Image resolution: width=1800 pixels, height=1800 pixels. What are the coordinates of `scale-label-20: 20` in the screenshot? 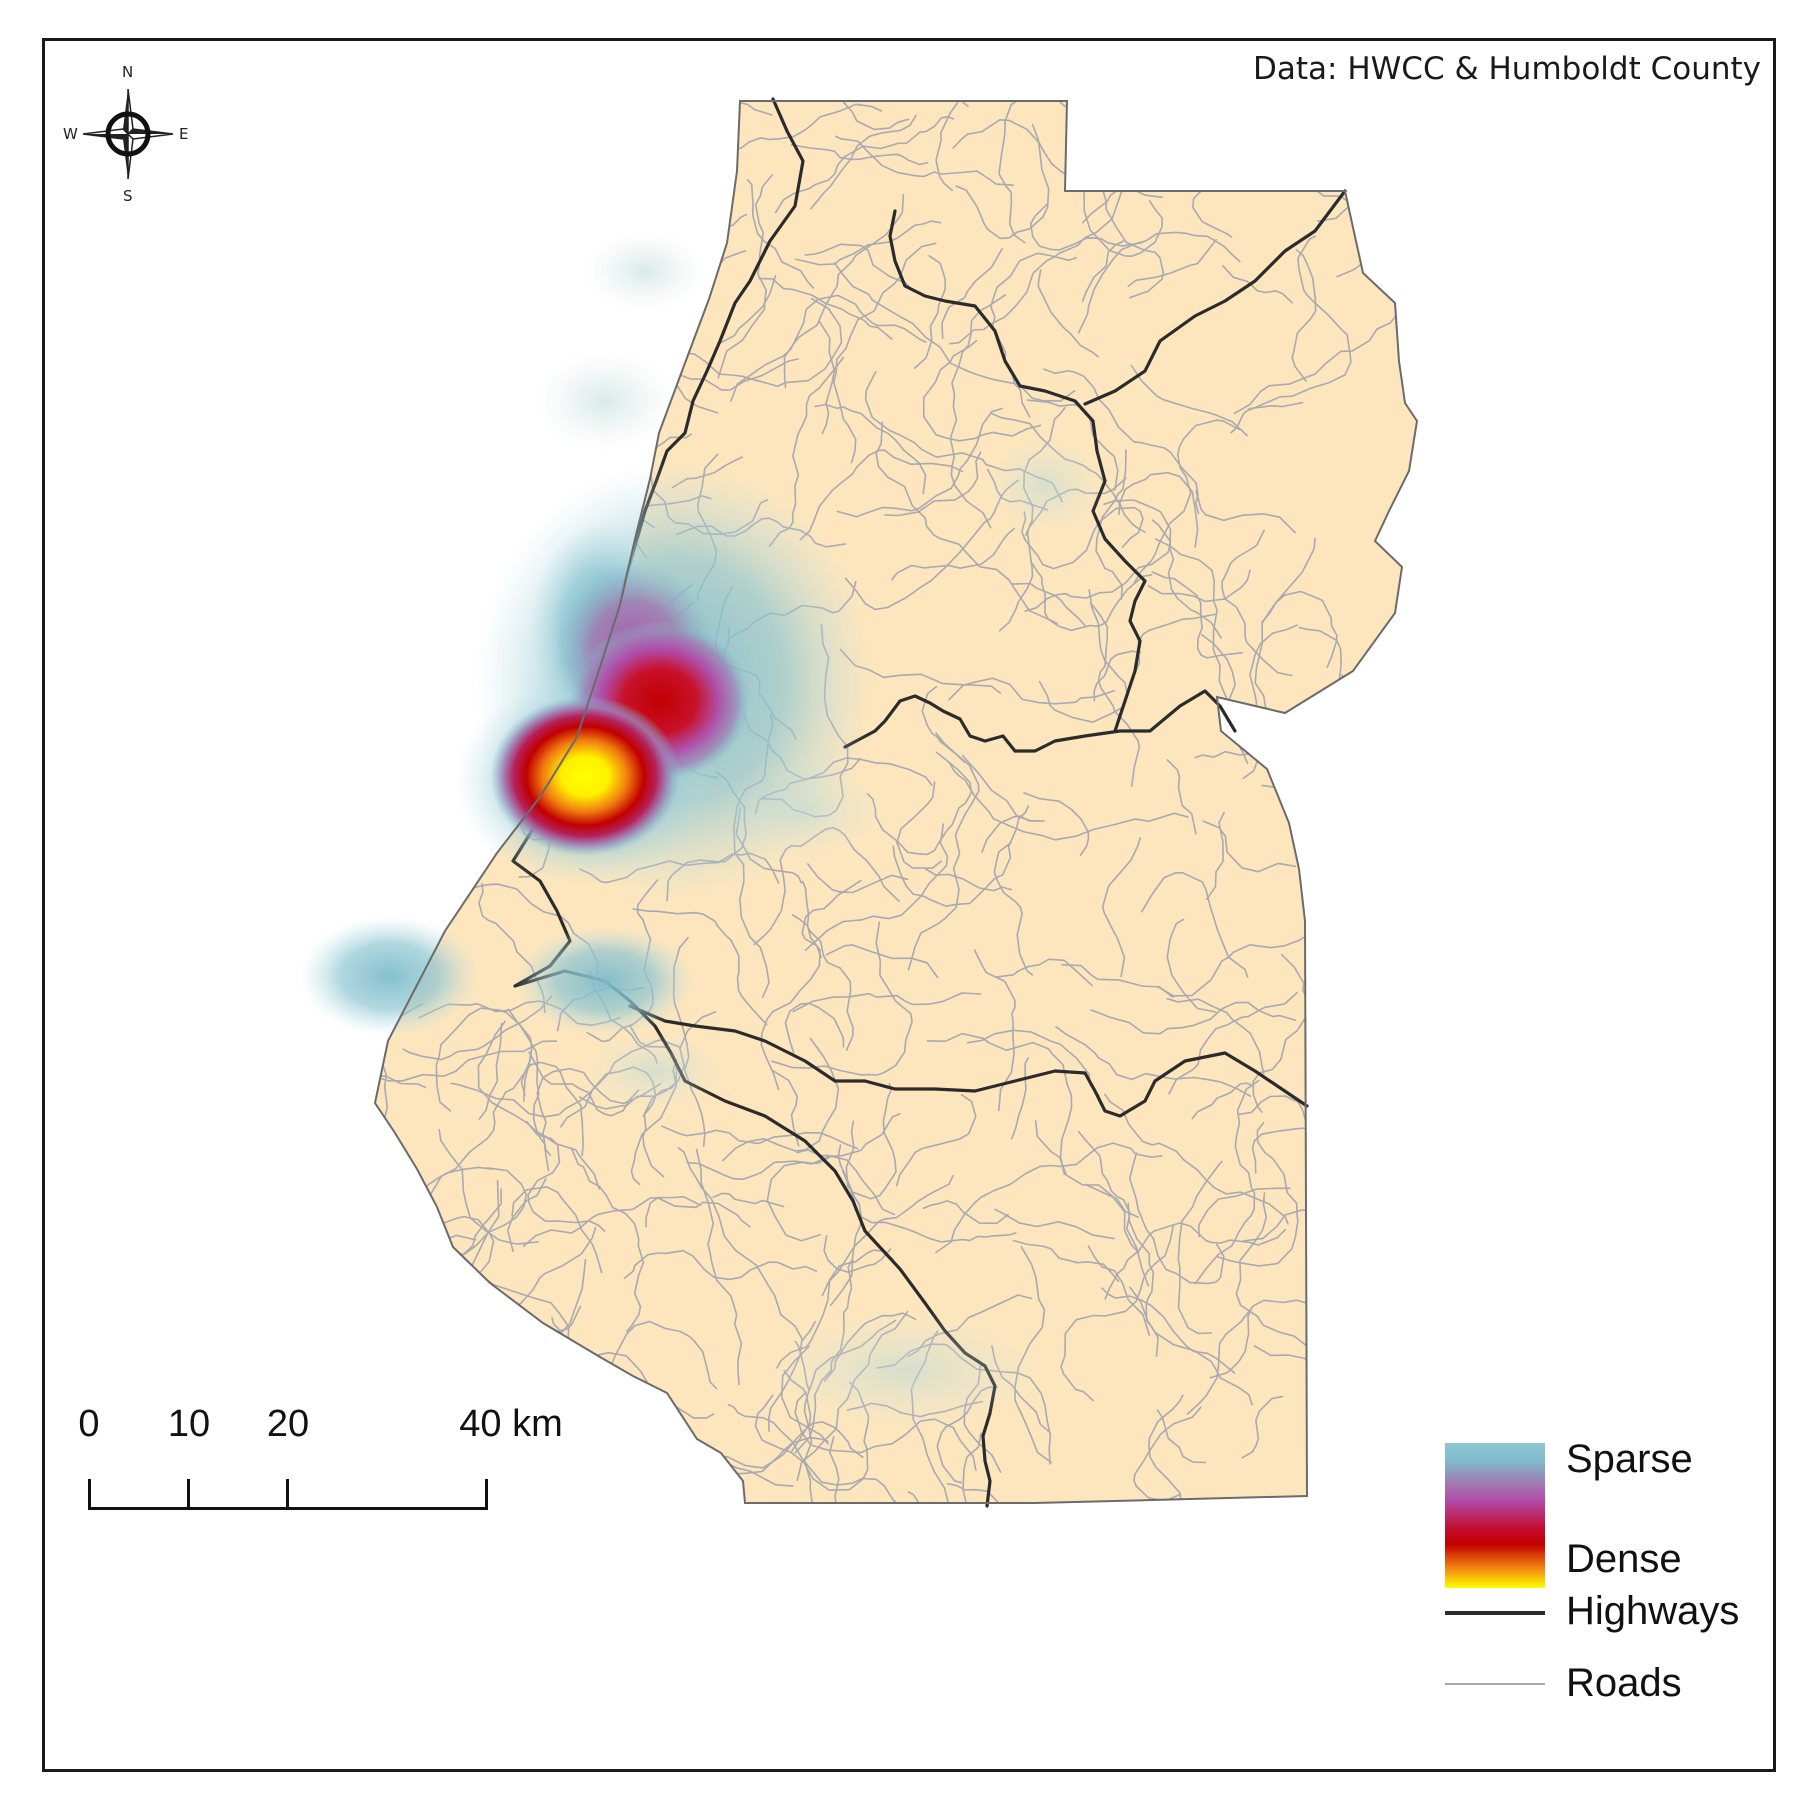 It's located at (288, 1424).